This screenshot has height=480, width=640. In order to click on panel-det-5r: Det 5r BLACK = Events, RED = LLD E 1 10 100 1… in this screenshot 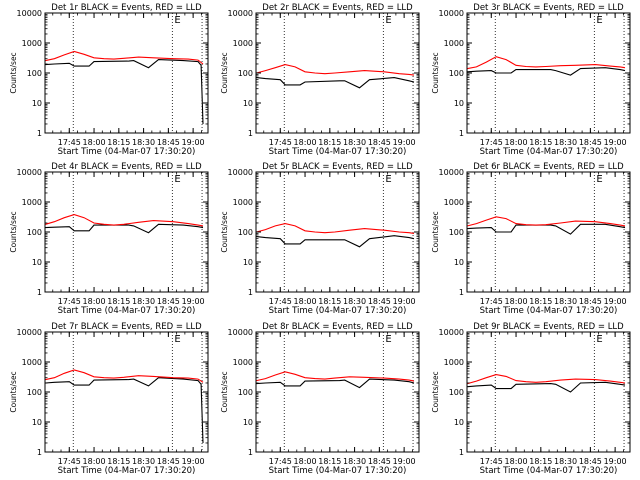, I will do `click(320, 239)`.